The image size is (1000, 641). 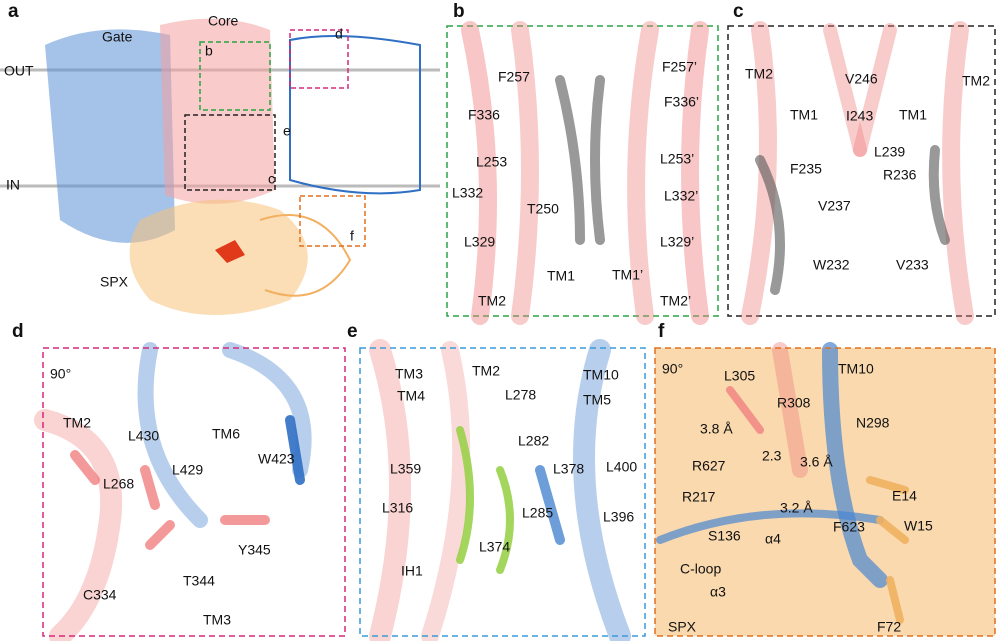 I want to click on residue-label: α4, so click(x=773, y=539).